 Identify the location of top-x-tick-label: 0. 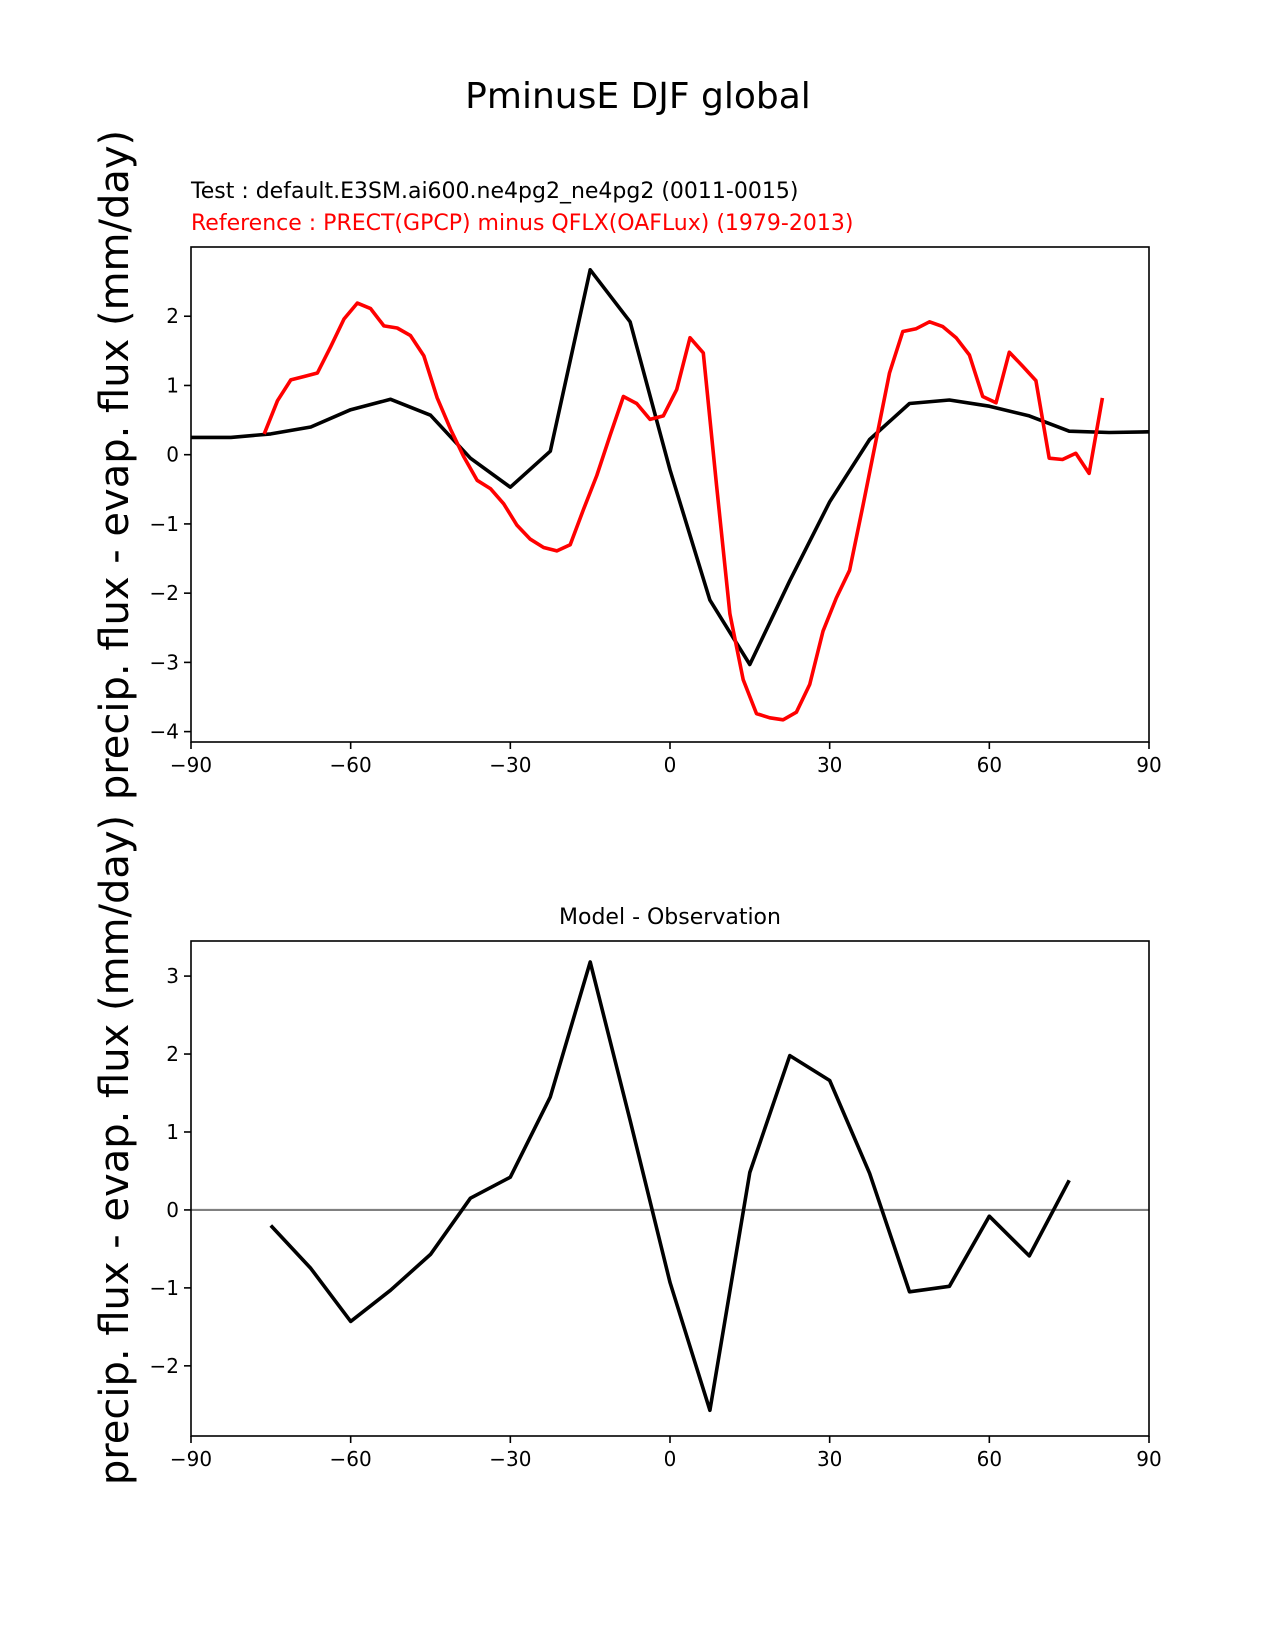
(670, 765).